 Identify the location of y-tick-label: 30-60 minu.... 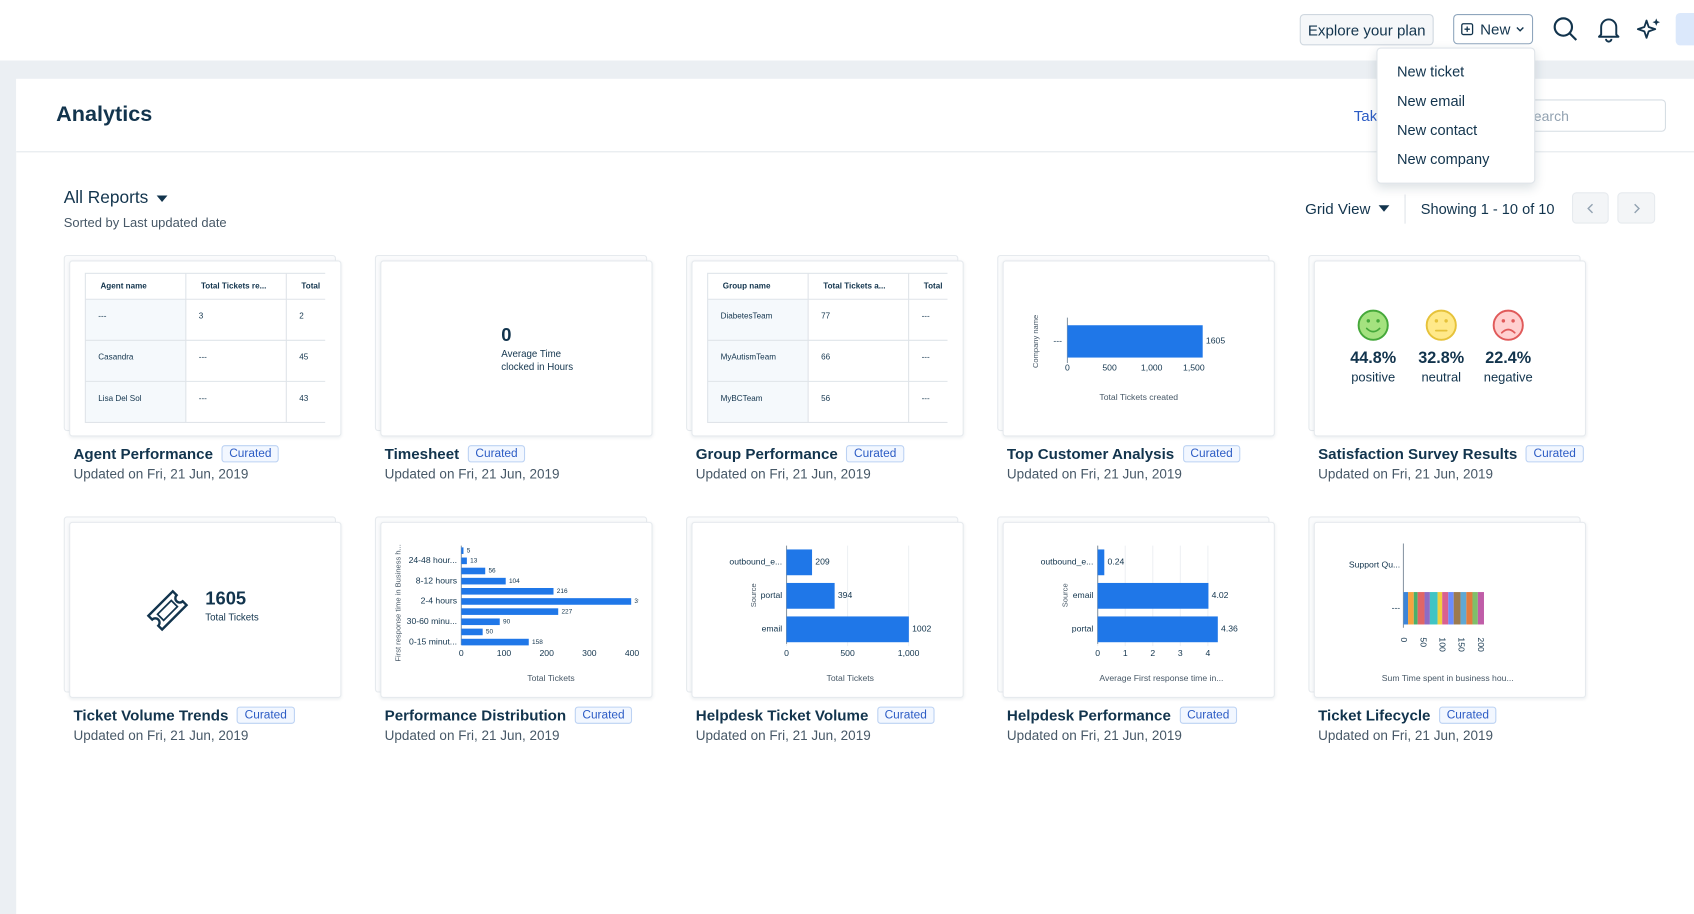
(432, 621).